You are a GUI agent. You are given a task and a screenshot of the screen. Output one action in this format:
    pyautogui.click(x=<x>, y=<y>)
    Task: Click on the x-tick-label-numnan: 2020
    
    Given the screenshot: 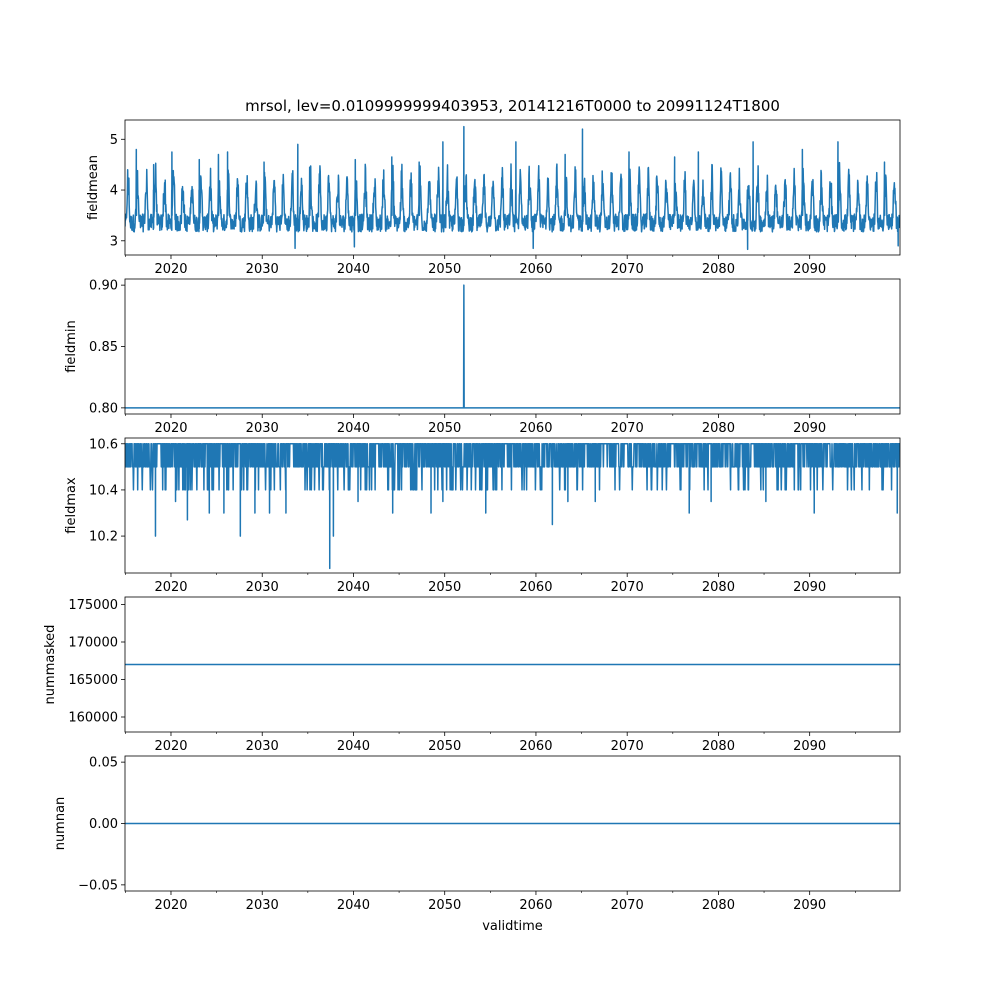 What is the action you would take?
    pyautogui.click(x=170, y=905)
    